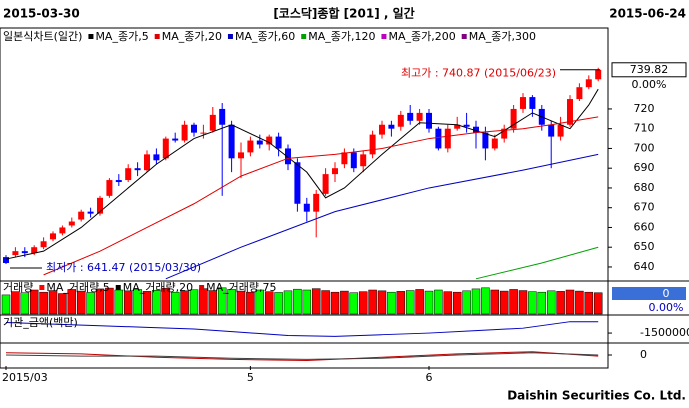 This screenshot has width=689, height=408. What do you see at coordinates (343, 13) in the screenshot?
I see `chart-title: [코스닥]종합 [201] , 일간` at bounding box center [343, 13].